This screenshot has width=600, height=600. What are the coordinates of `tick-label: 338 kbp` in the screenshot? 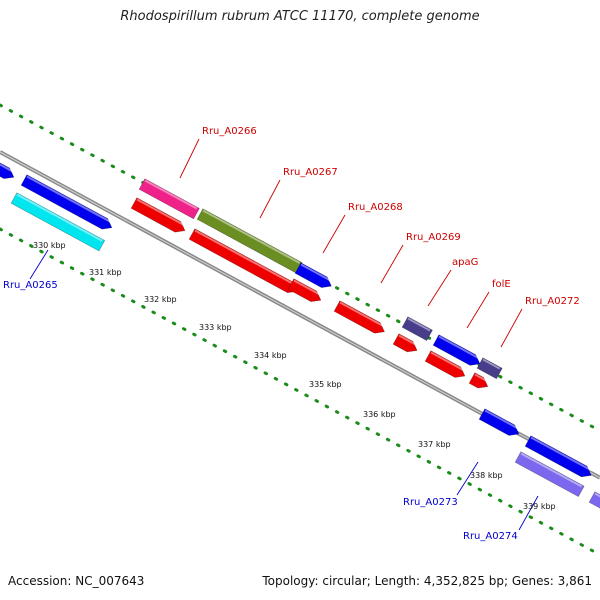 It's located at (486, 475).